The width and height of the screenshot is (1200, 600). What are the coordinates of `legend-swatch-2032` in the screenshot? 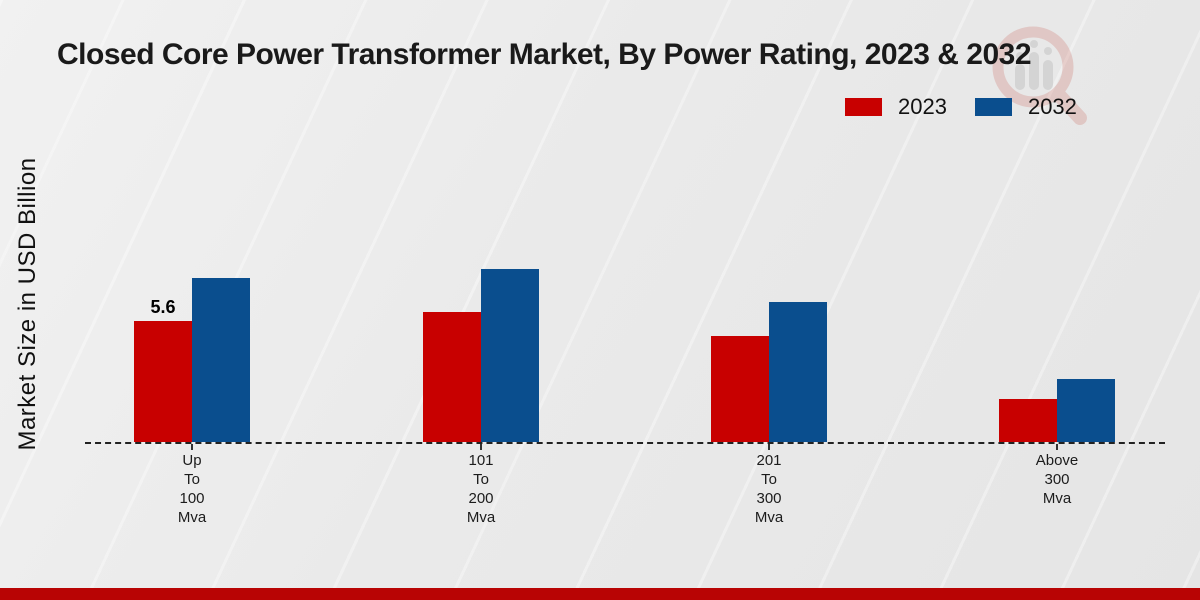 It's located at (993, 107).